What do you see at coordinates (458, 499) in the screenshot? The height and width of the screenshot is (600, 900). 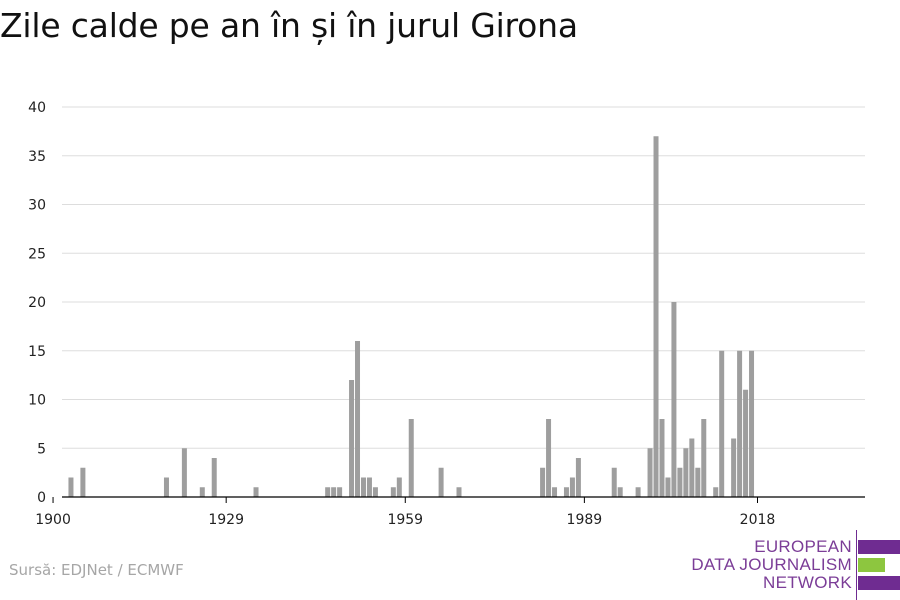 I see `x-axis` at bounding box center [458, 499].